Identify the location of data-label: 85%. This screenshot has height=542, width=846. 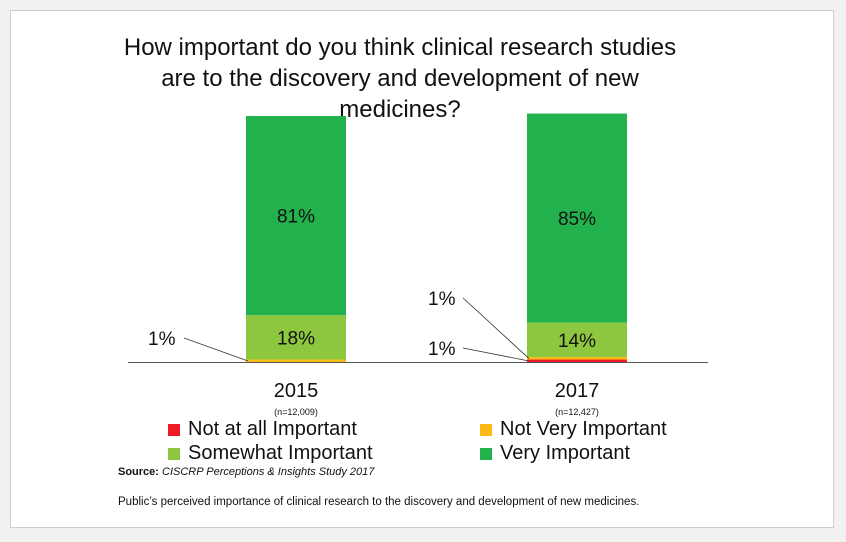
(577, 219).